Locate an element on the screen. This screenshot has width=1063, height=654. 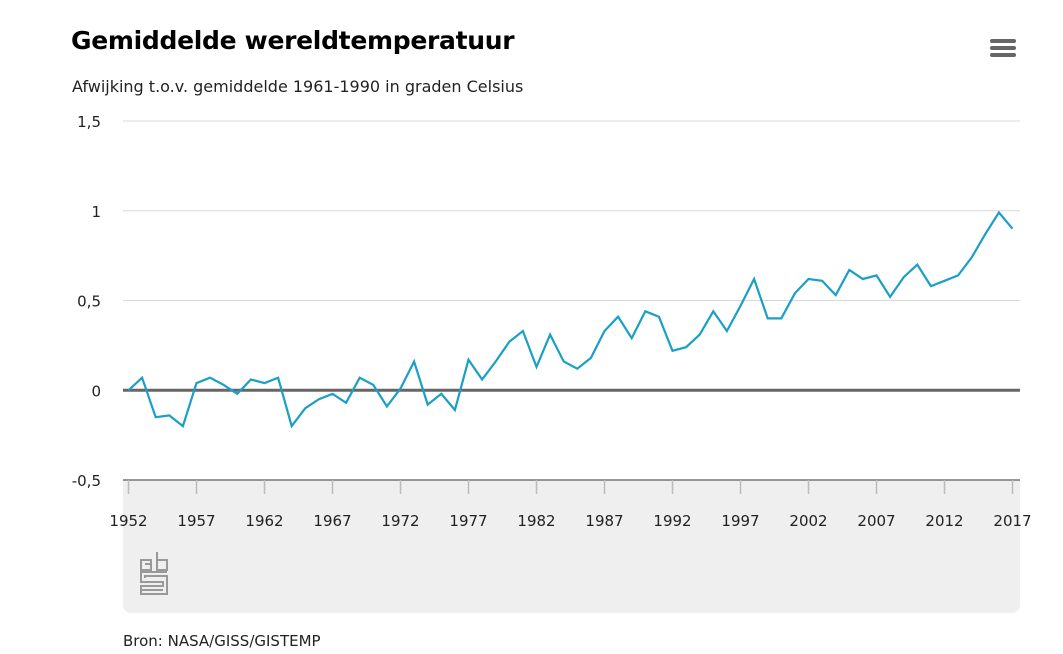
x-tick-label: 2012 is located at coordinates (944, 521).